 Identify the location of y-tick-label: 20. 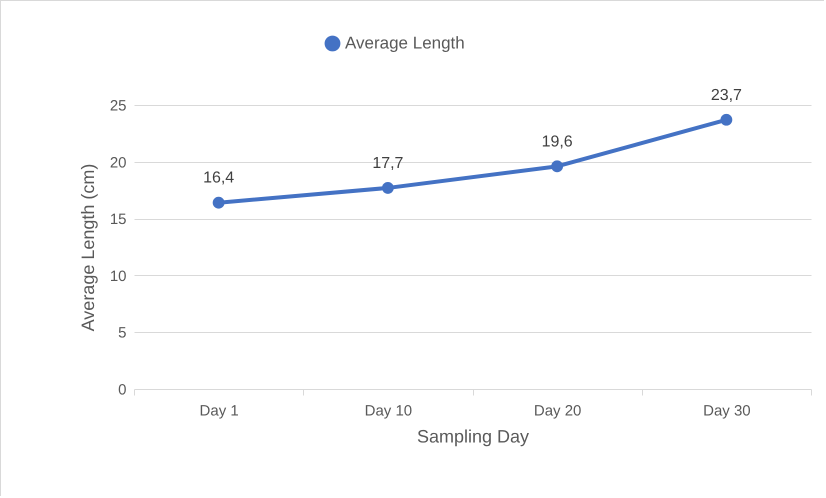
(118, 163).